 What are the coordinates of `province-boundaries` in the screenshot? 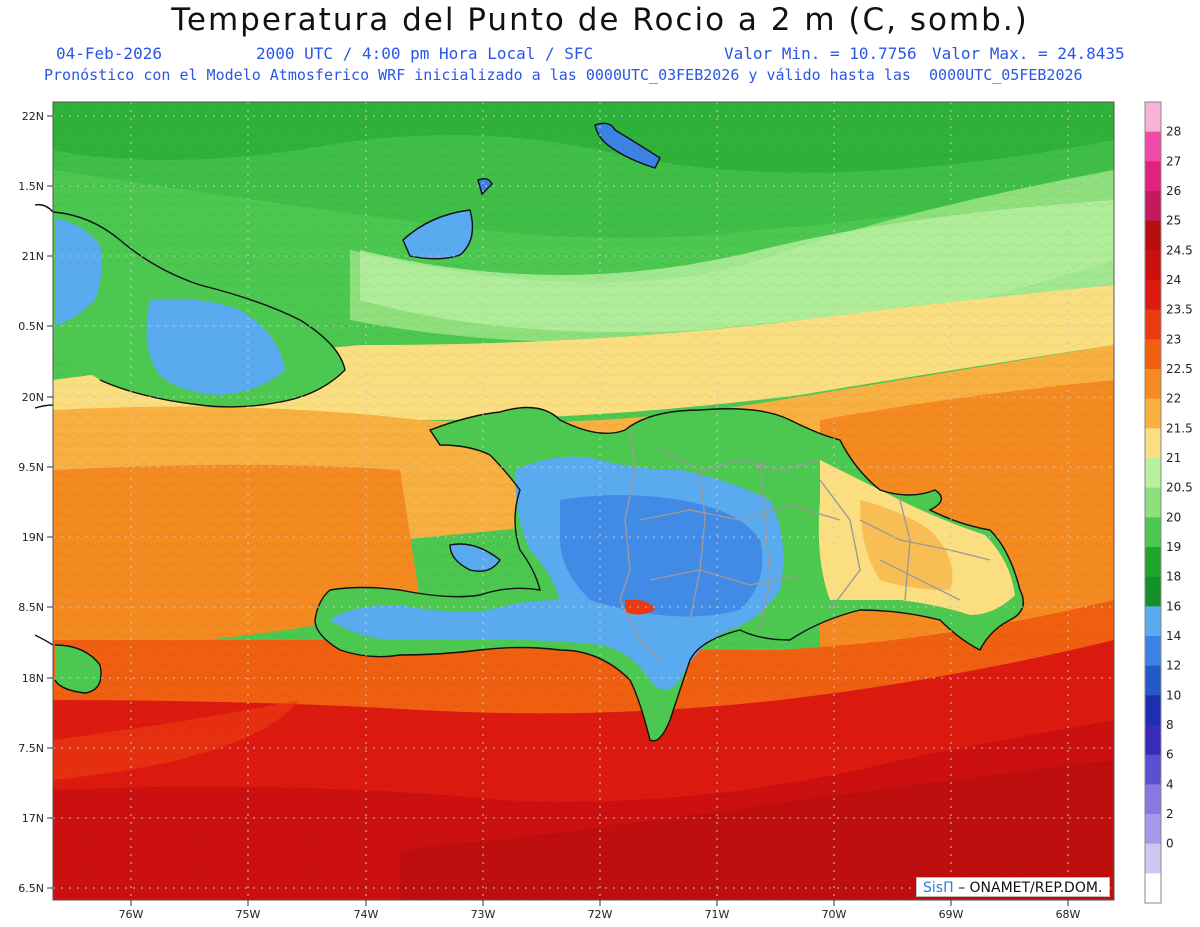 It's located at (805, 545).